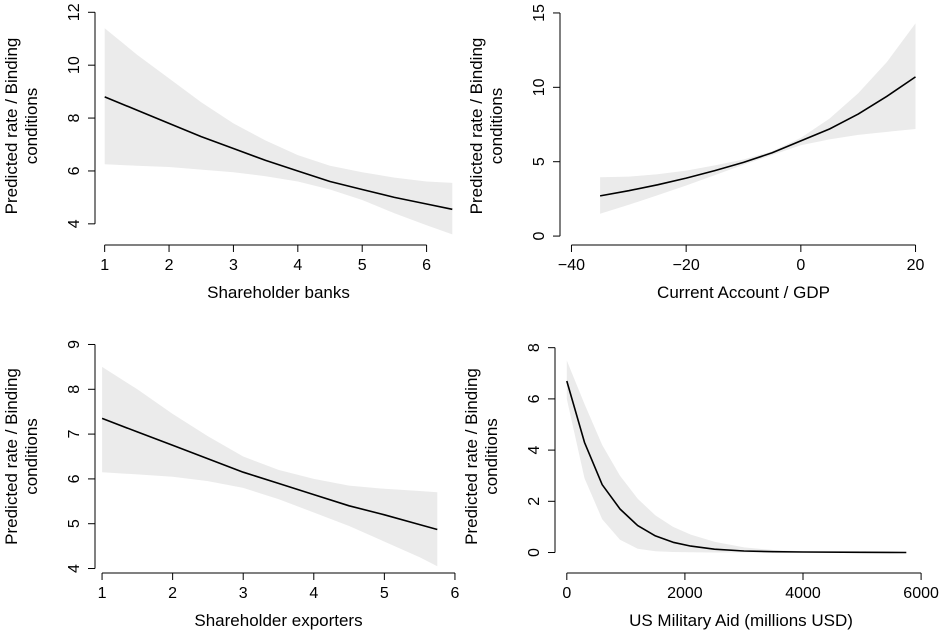  Describe the element at coordinates (278, 292) in the screenshot. I see `x-axis-label: Shareholder banks` at that location.